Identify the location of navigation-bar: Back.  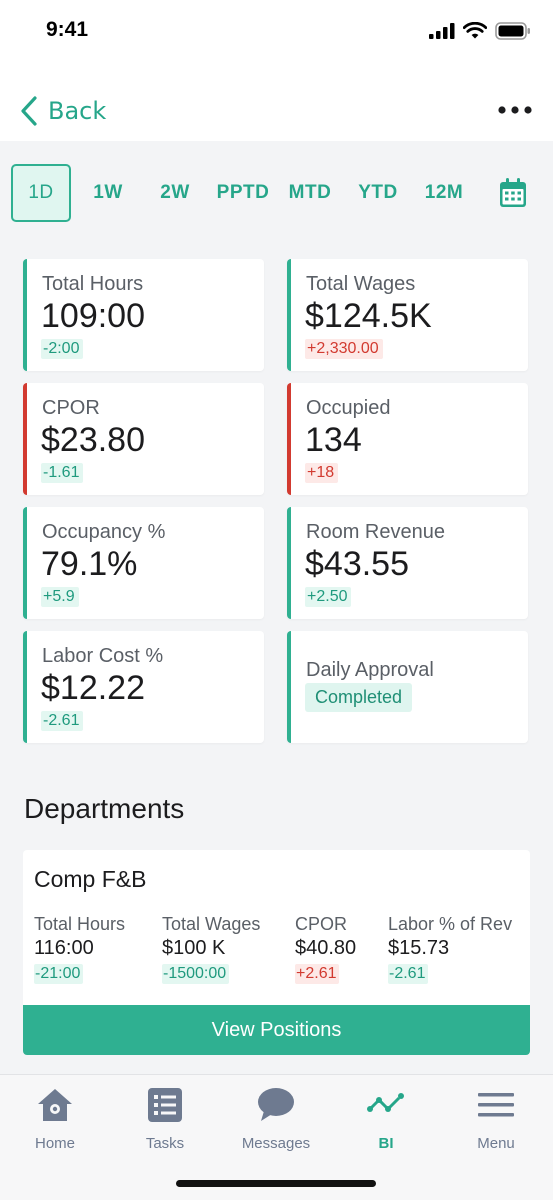
(276, 102).